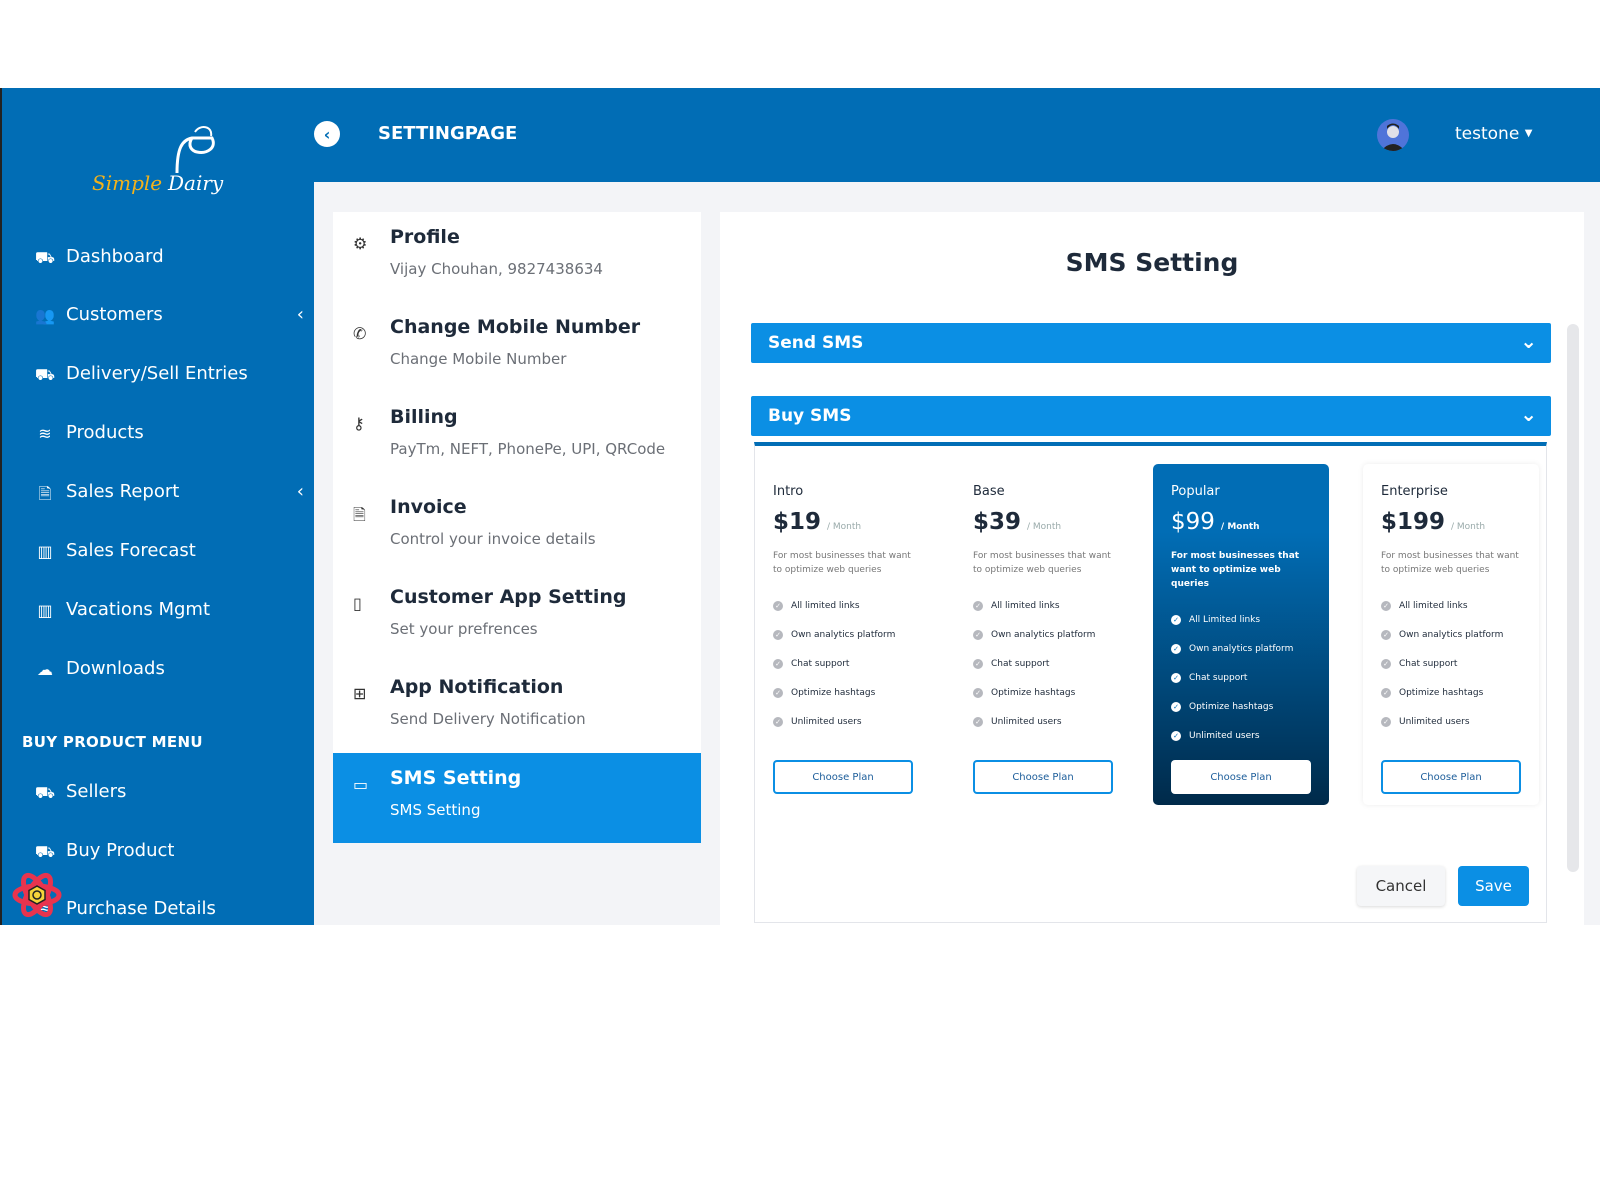 The width and height of the screenshot is (1600, 1200). Describe the element at coordinates (157, 373) in the screenshot. I see `sidebar-item-label: Delivery/Sell Entries` at that location.